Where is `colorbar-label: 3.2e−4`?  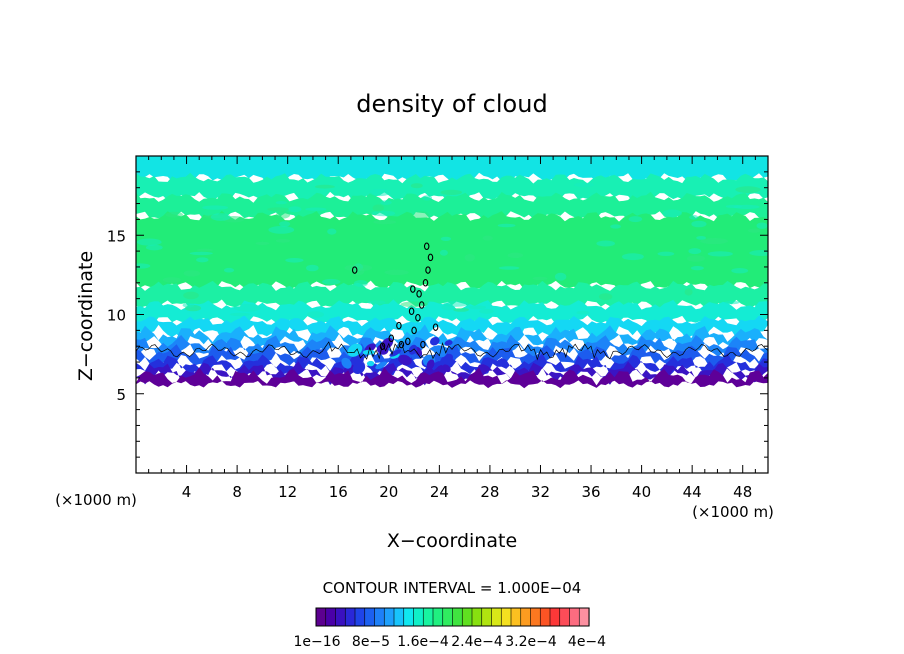
colorbar-label: 3.2e−4 is located at coordinates (531, 642).